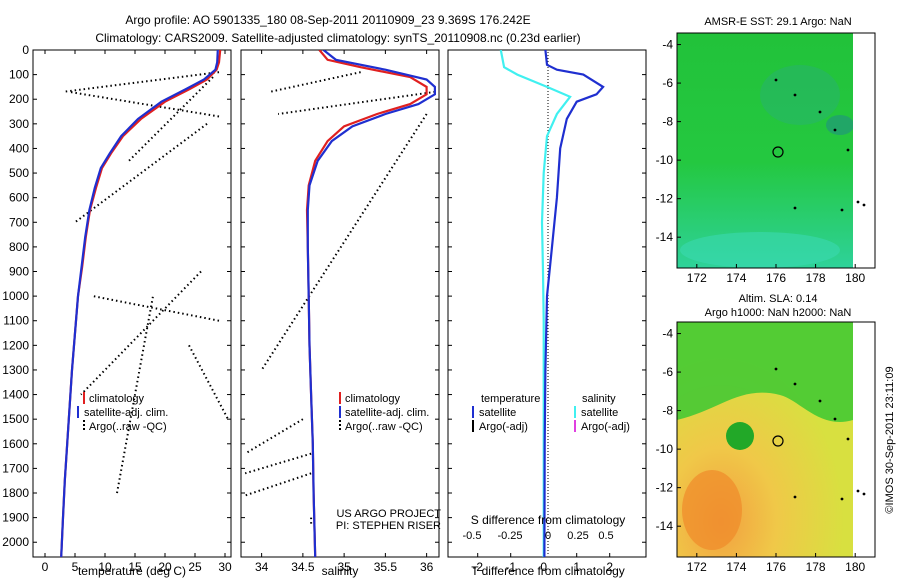 Image resolution: width=900 pixels, height=585 pixels. I want to click on lon-tick-label: 178, so click(816, 278).